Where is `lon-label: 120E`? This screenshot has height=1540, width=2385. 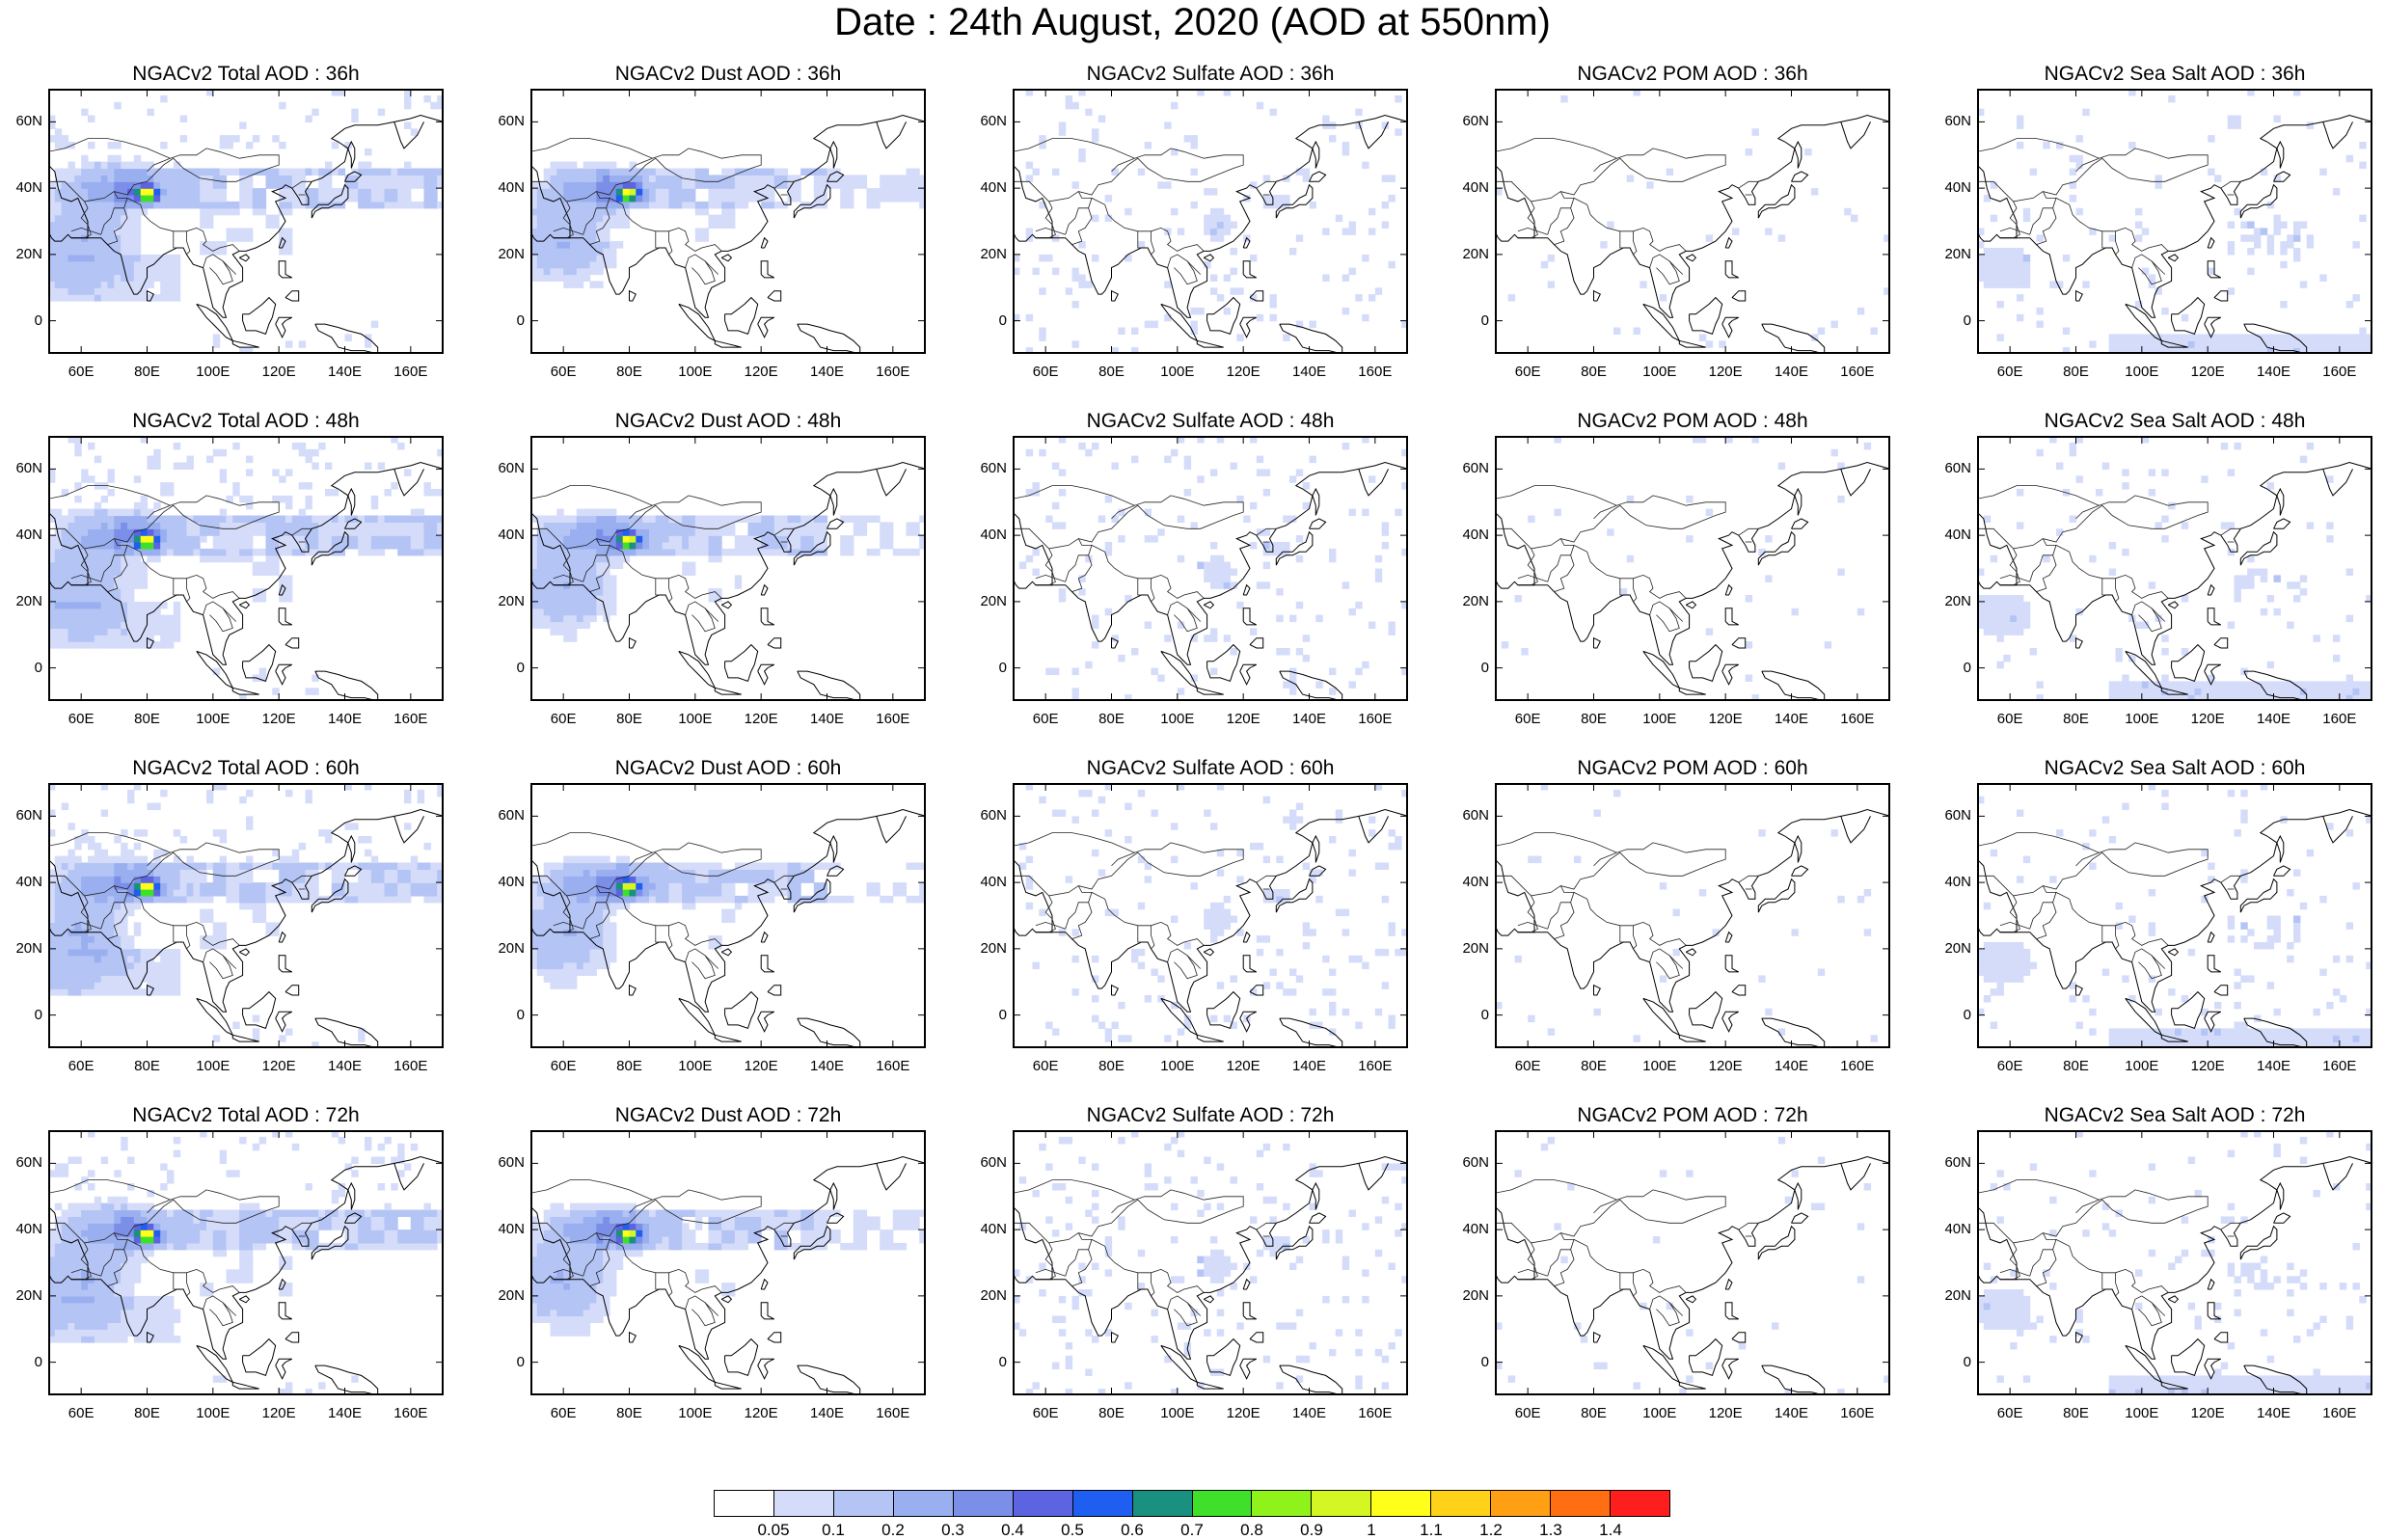
lon-label: 120E is located at coordinates (279, 719).